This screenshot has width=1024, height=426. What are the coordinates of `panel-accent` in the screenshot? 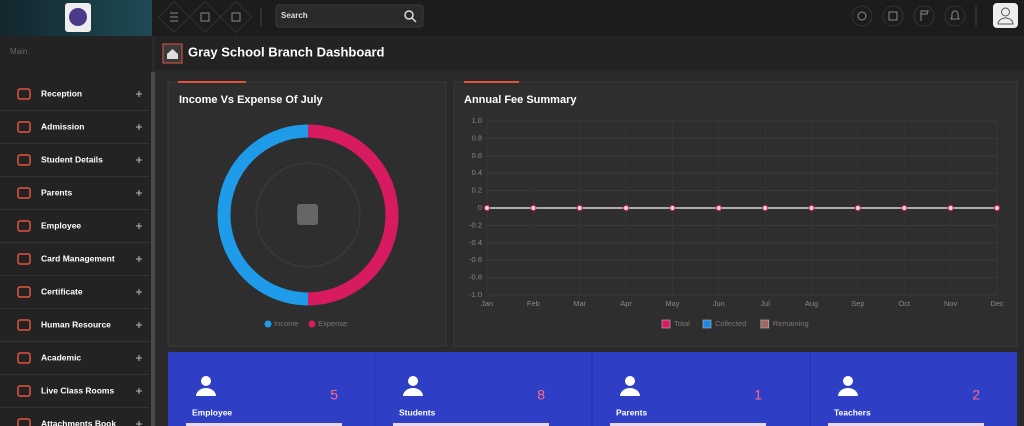 It's located at (212, 82).